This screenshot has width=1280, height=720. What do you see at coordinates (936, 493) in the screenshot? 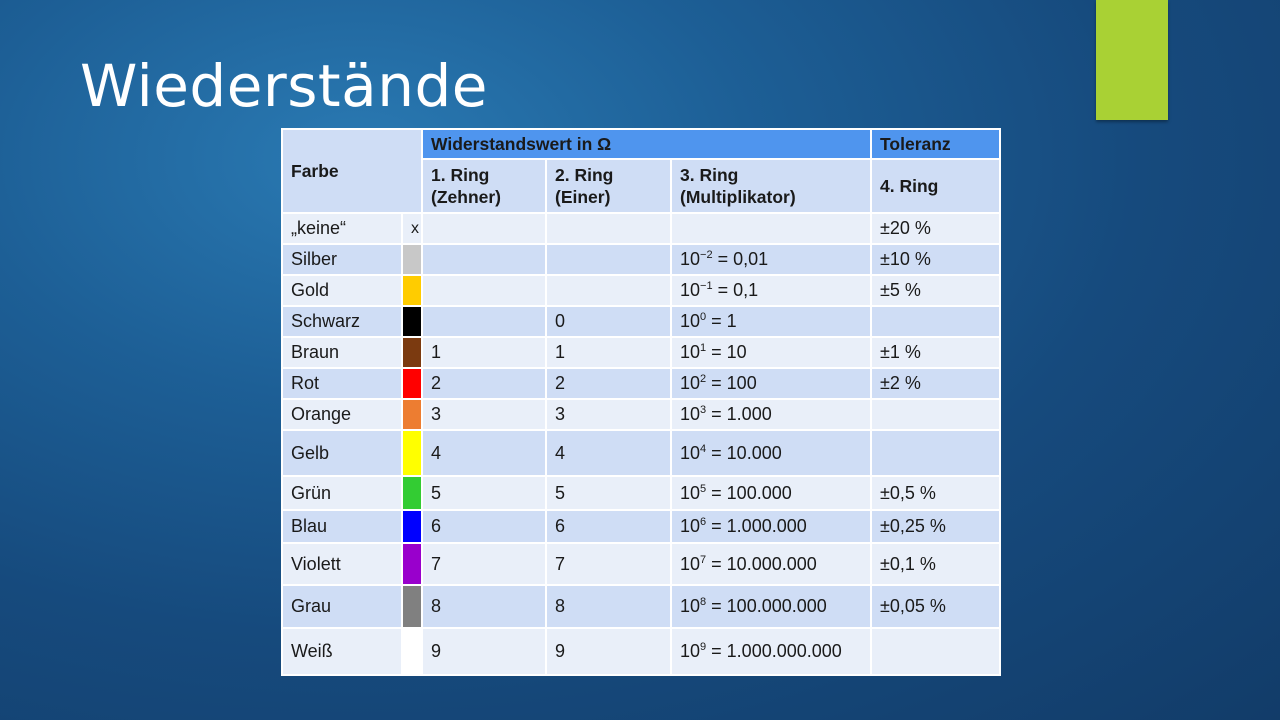
I see `tolerance-cell: ±0,5 %` at bounding box center [936, 493].